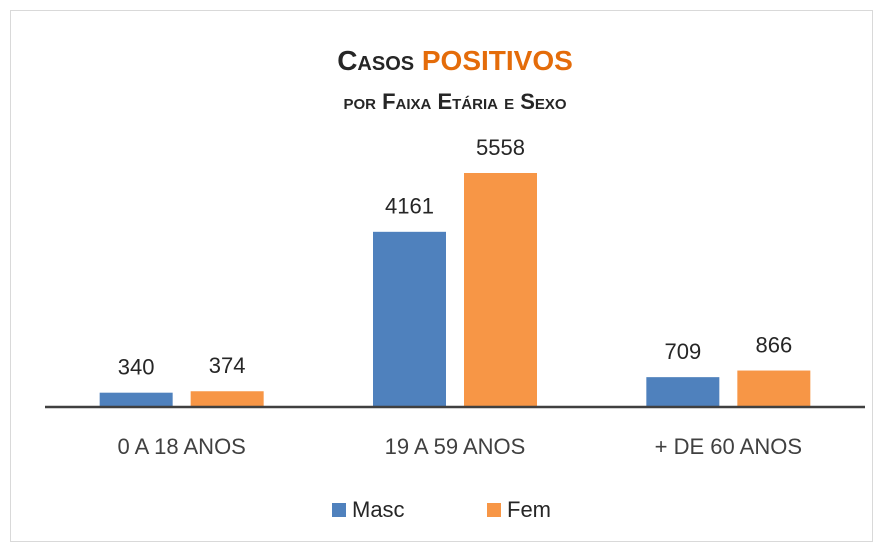 This screenshot has height=552, width=883. Describe the element at coordinates (227, 365) in the screenshot. I see `value-label: 374` at that location.